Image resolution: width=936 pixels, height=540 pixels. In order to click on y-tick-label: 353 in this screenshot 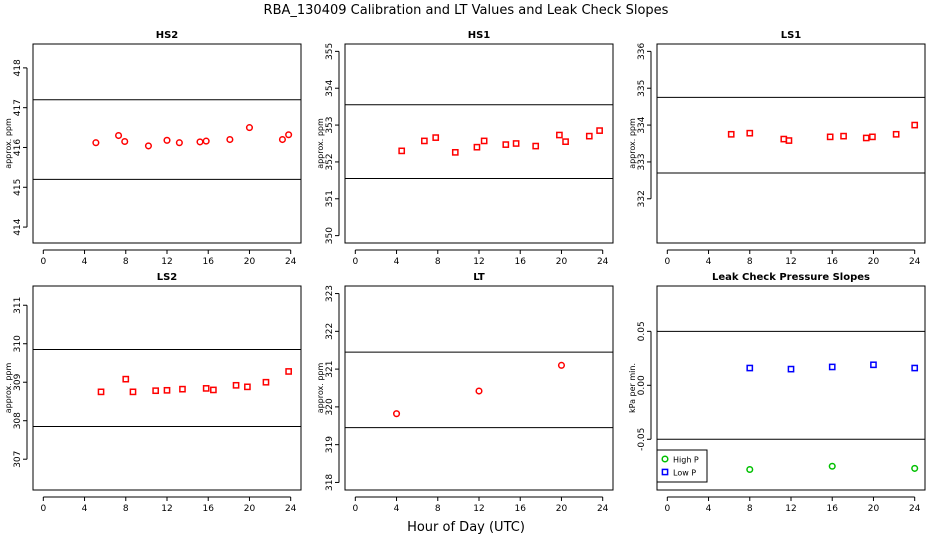, I will do `click(330, 124)`.